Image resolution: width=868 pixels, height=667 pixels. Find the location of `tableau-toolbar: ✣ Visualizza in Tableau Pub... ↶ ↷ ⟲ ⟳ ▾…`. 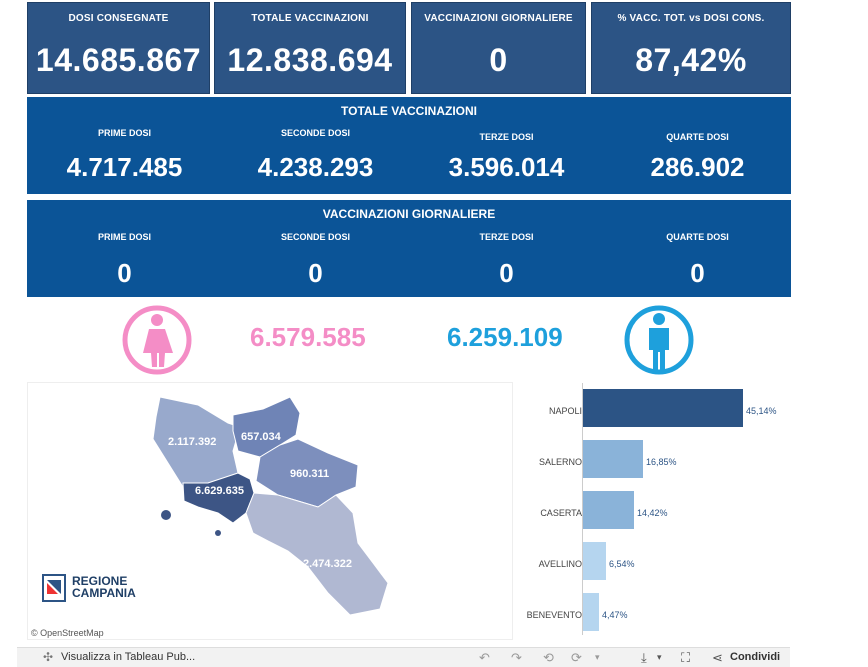

tableau-toolbar: ✣ Visualizza in Tableau Pub... ↶ ↷ ⟲ ⟳ ▾… is located at coordinates (403, 657).